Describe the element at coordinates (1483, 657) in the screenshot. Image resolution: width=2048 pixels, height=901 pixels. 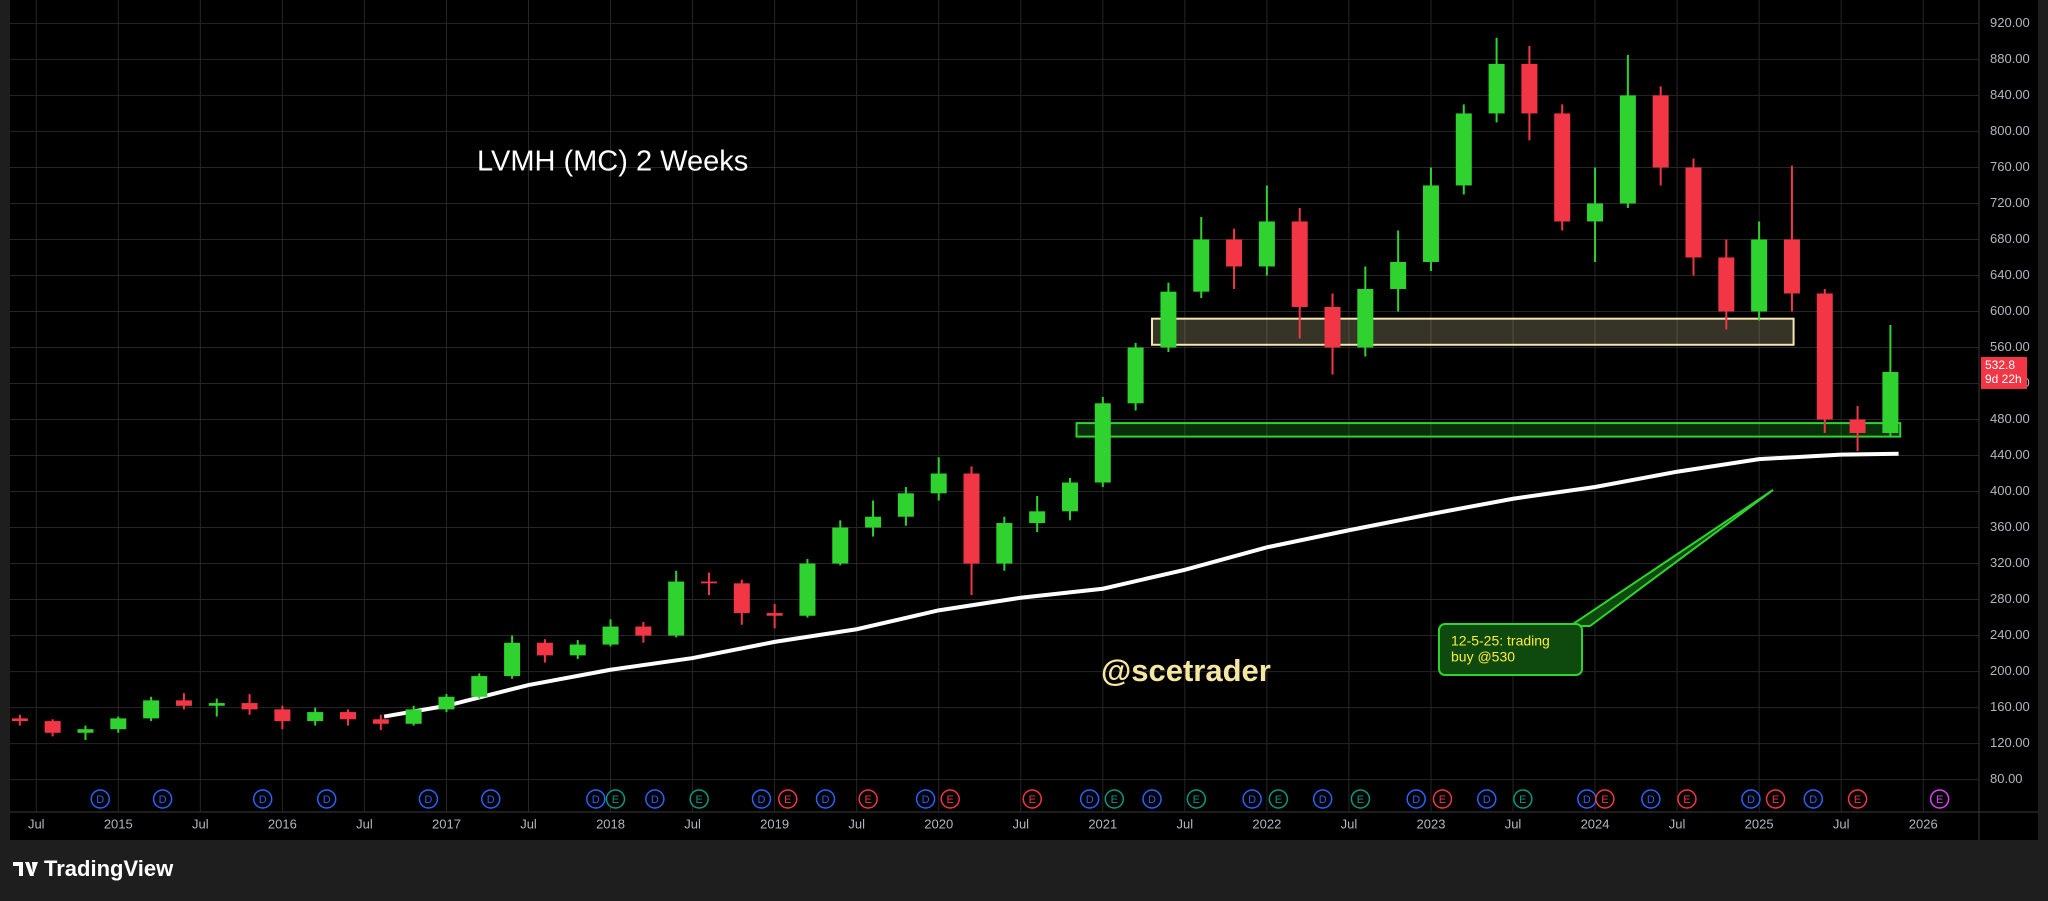
I see `callout-text: buy @530` at that location.